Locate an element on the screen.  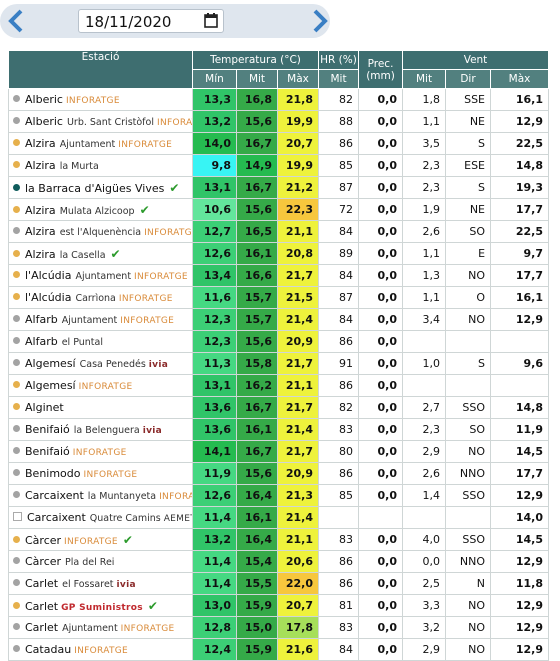
data-cell: 22,0 is located at coordinates (298, 583).